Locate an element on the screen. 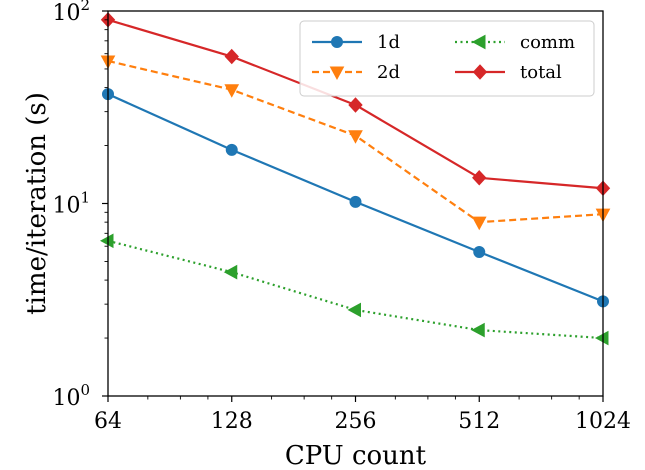 The height and width of the screenshot is (470, 645). legend-item-1d: 1d is located at coordinates (356, 42).